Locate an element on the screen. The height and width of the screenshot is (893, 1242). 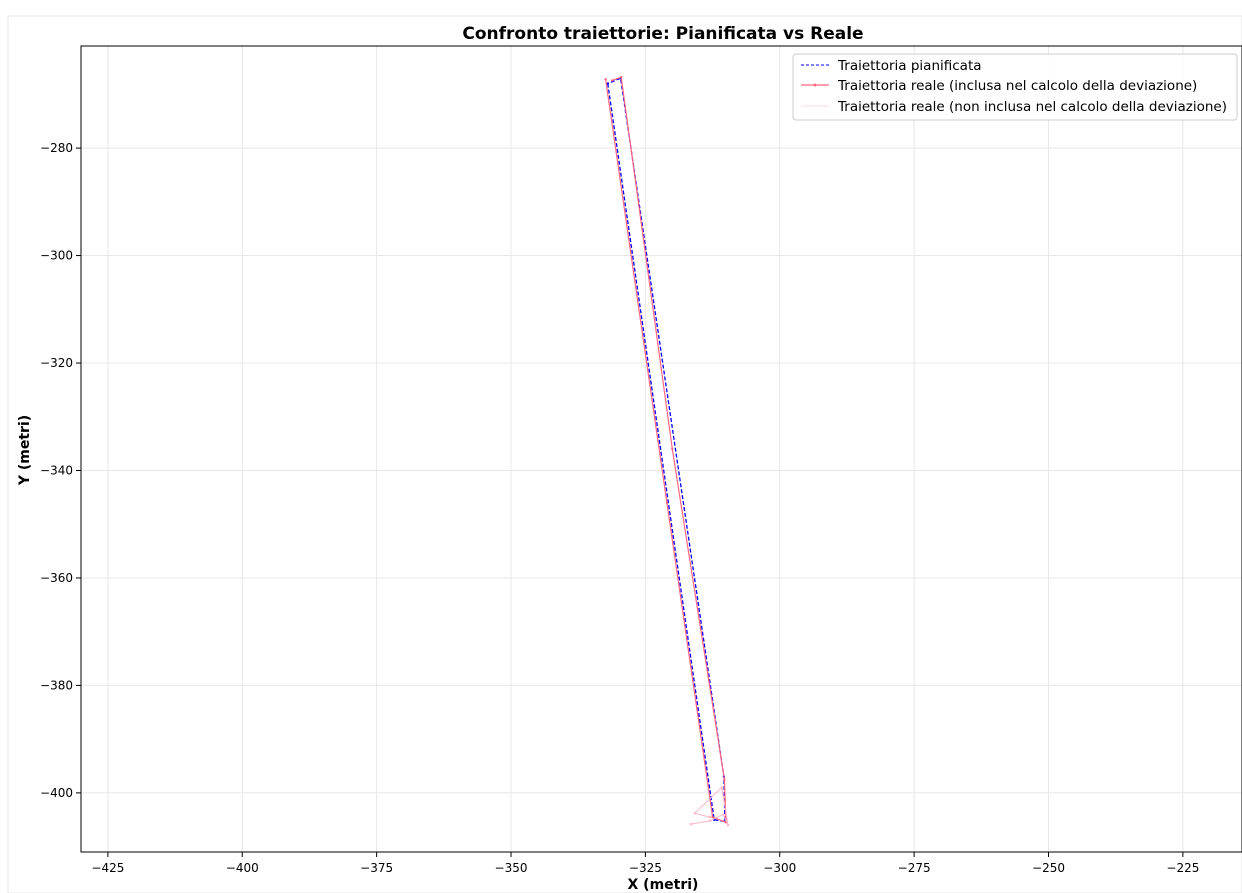
y-tick-label: −340 is located at coordinates (56, 470).